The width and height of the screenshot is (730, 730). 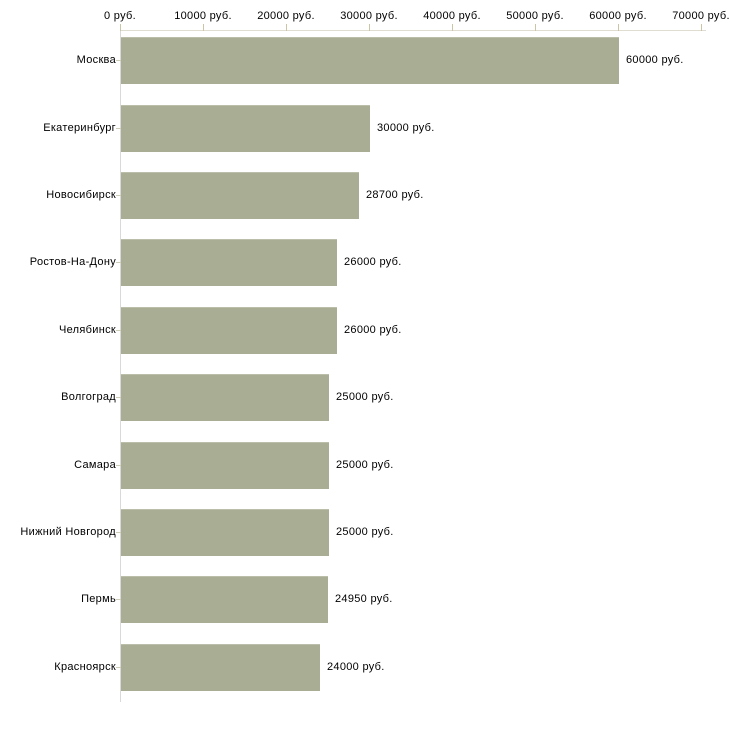 I want to click on value-label: 60000 руб., so click(x=655, y=60).